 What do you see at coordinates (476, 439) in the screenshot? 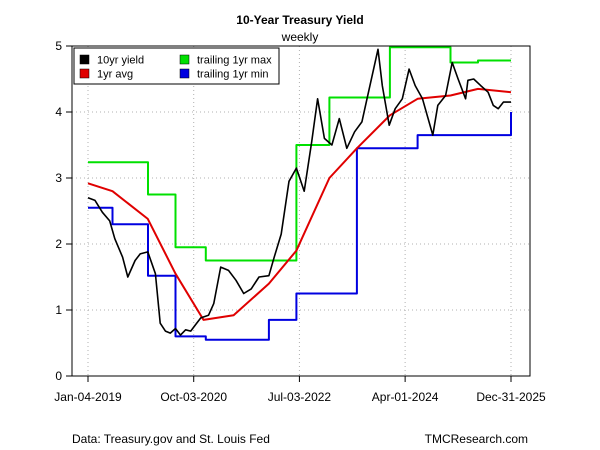
I see `credit-note: TMCResearch.com` at bounding box center [476, 439].